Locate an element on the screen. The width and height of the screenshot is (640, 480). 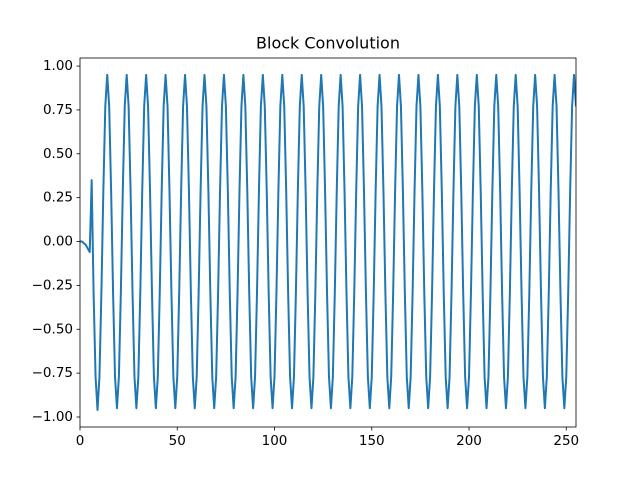
y-tick-label: −0.50 is located at coordinates (52, 329).